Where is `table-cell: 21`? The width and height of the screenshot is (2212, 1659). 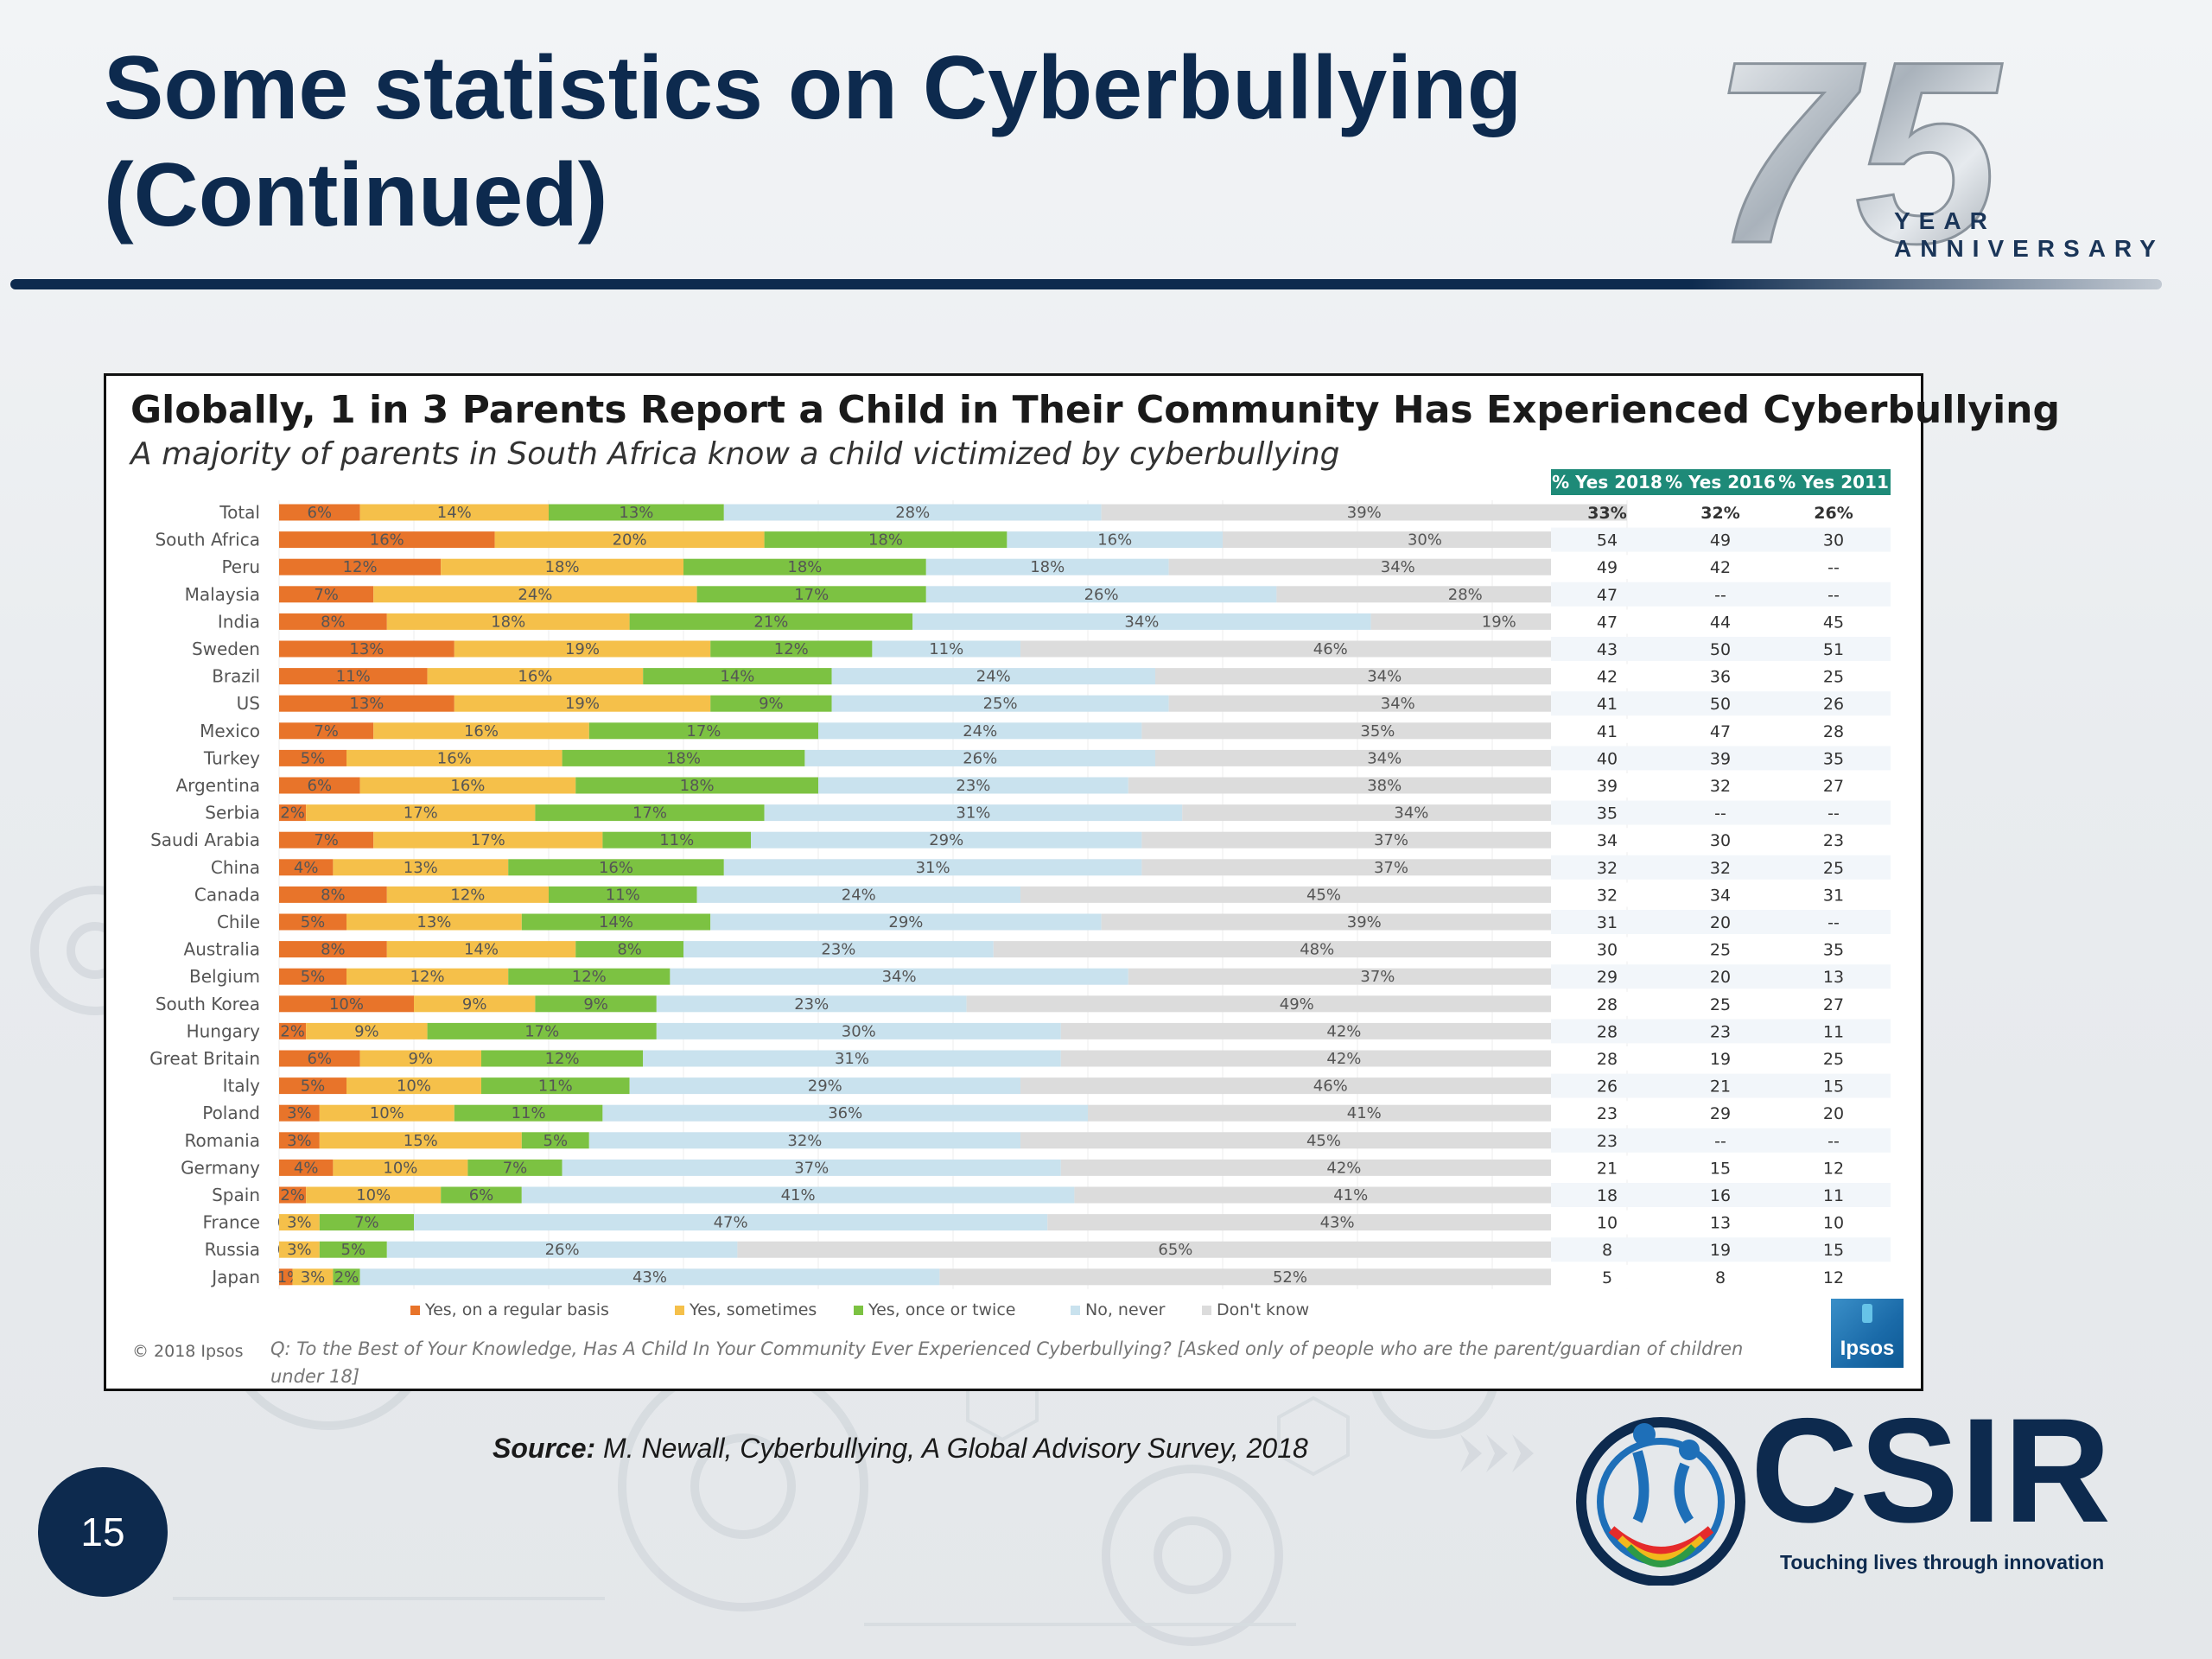 table-cell: 21 is located at coordinates (1720, 1086).